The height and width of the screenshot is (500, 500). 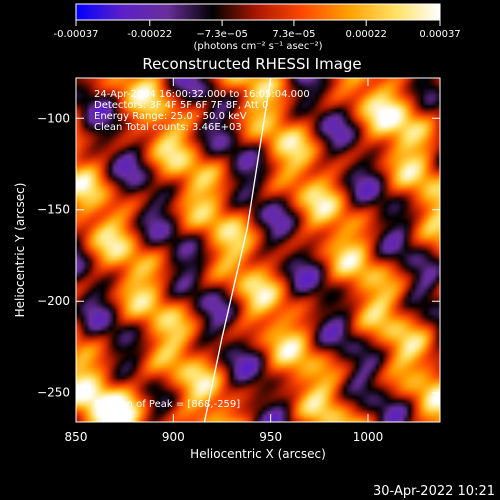 What do you see at coordinates (366, 34) in the screenshot?
I see `colorbar-tick-label: 0.00022` at bounding box center [366, 34].